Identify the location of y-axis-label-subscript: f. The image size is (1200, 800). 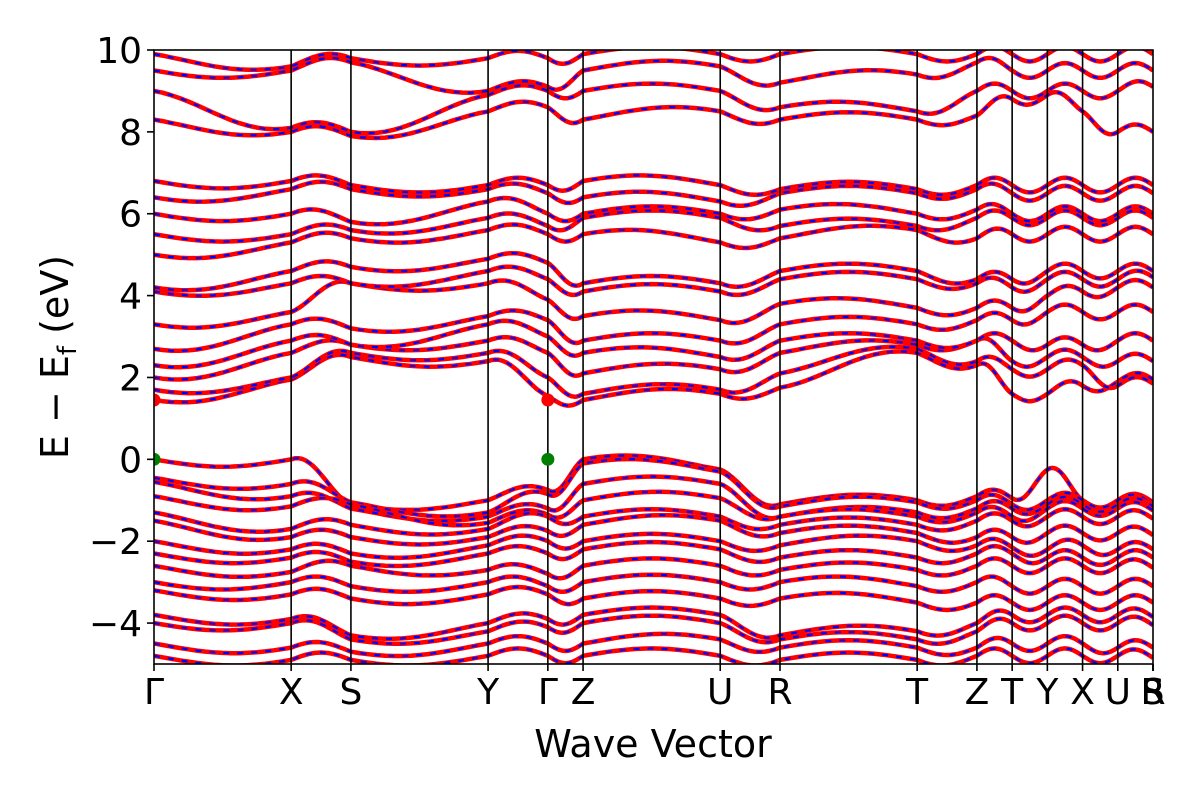
(68, 350).